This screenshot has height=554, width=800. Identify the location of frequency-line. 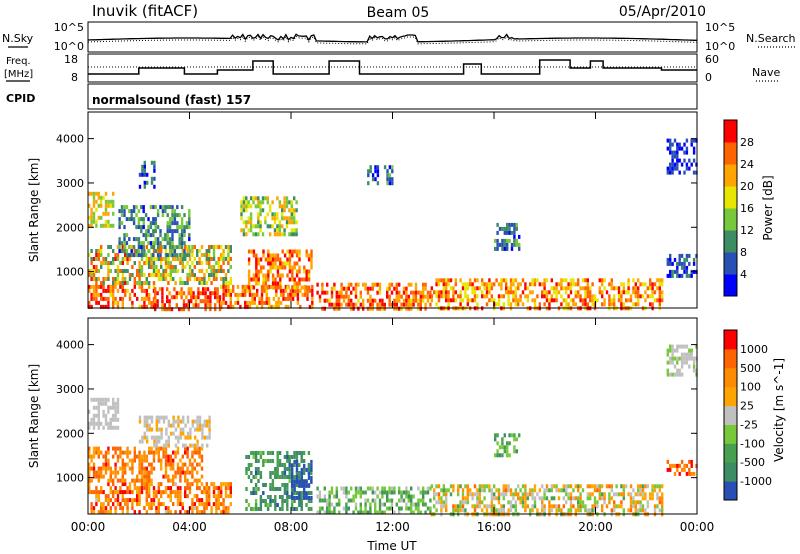
(392, 67).